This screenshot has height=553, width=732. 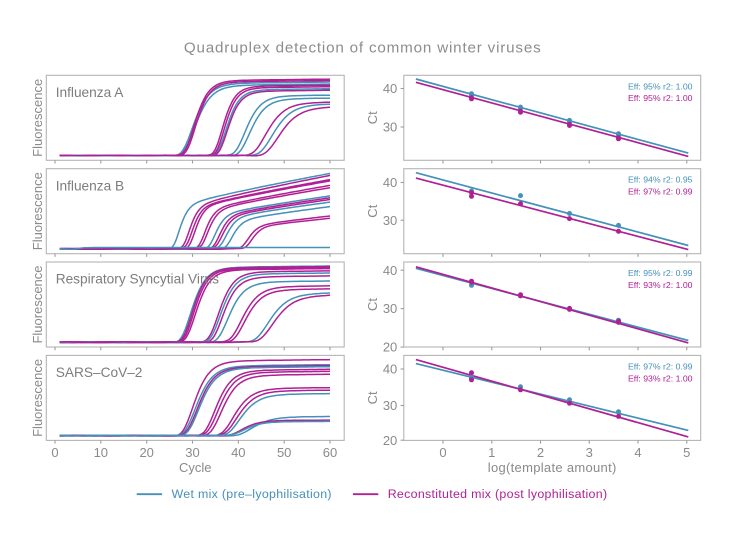 What do you see at coordinates (637, 452) in the screenshot?
I see `svg-text: 4` at bounding box center [637, 452].